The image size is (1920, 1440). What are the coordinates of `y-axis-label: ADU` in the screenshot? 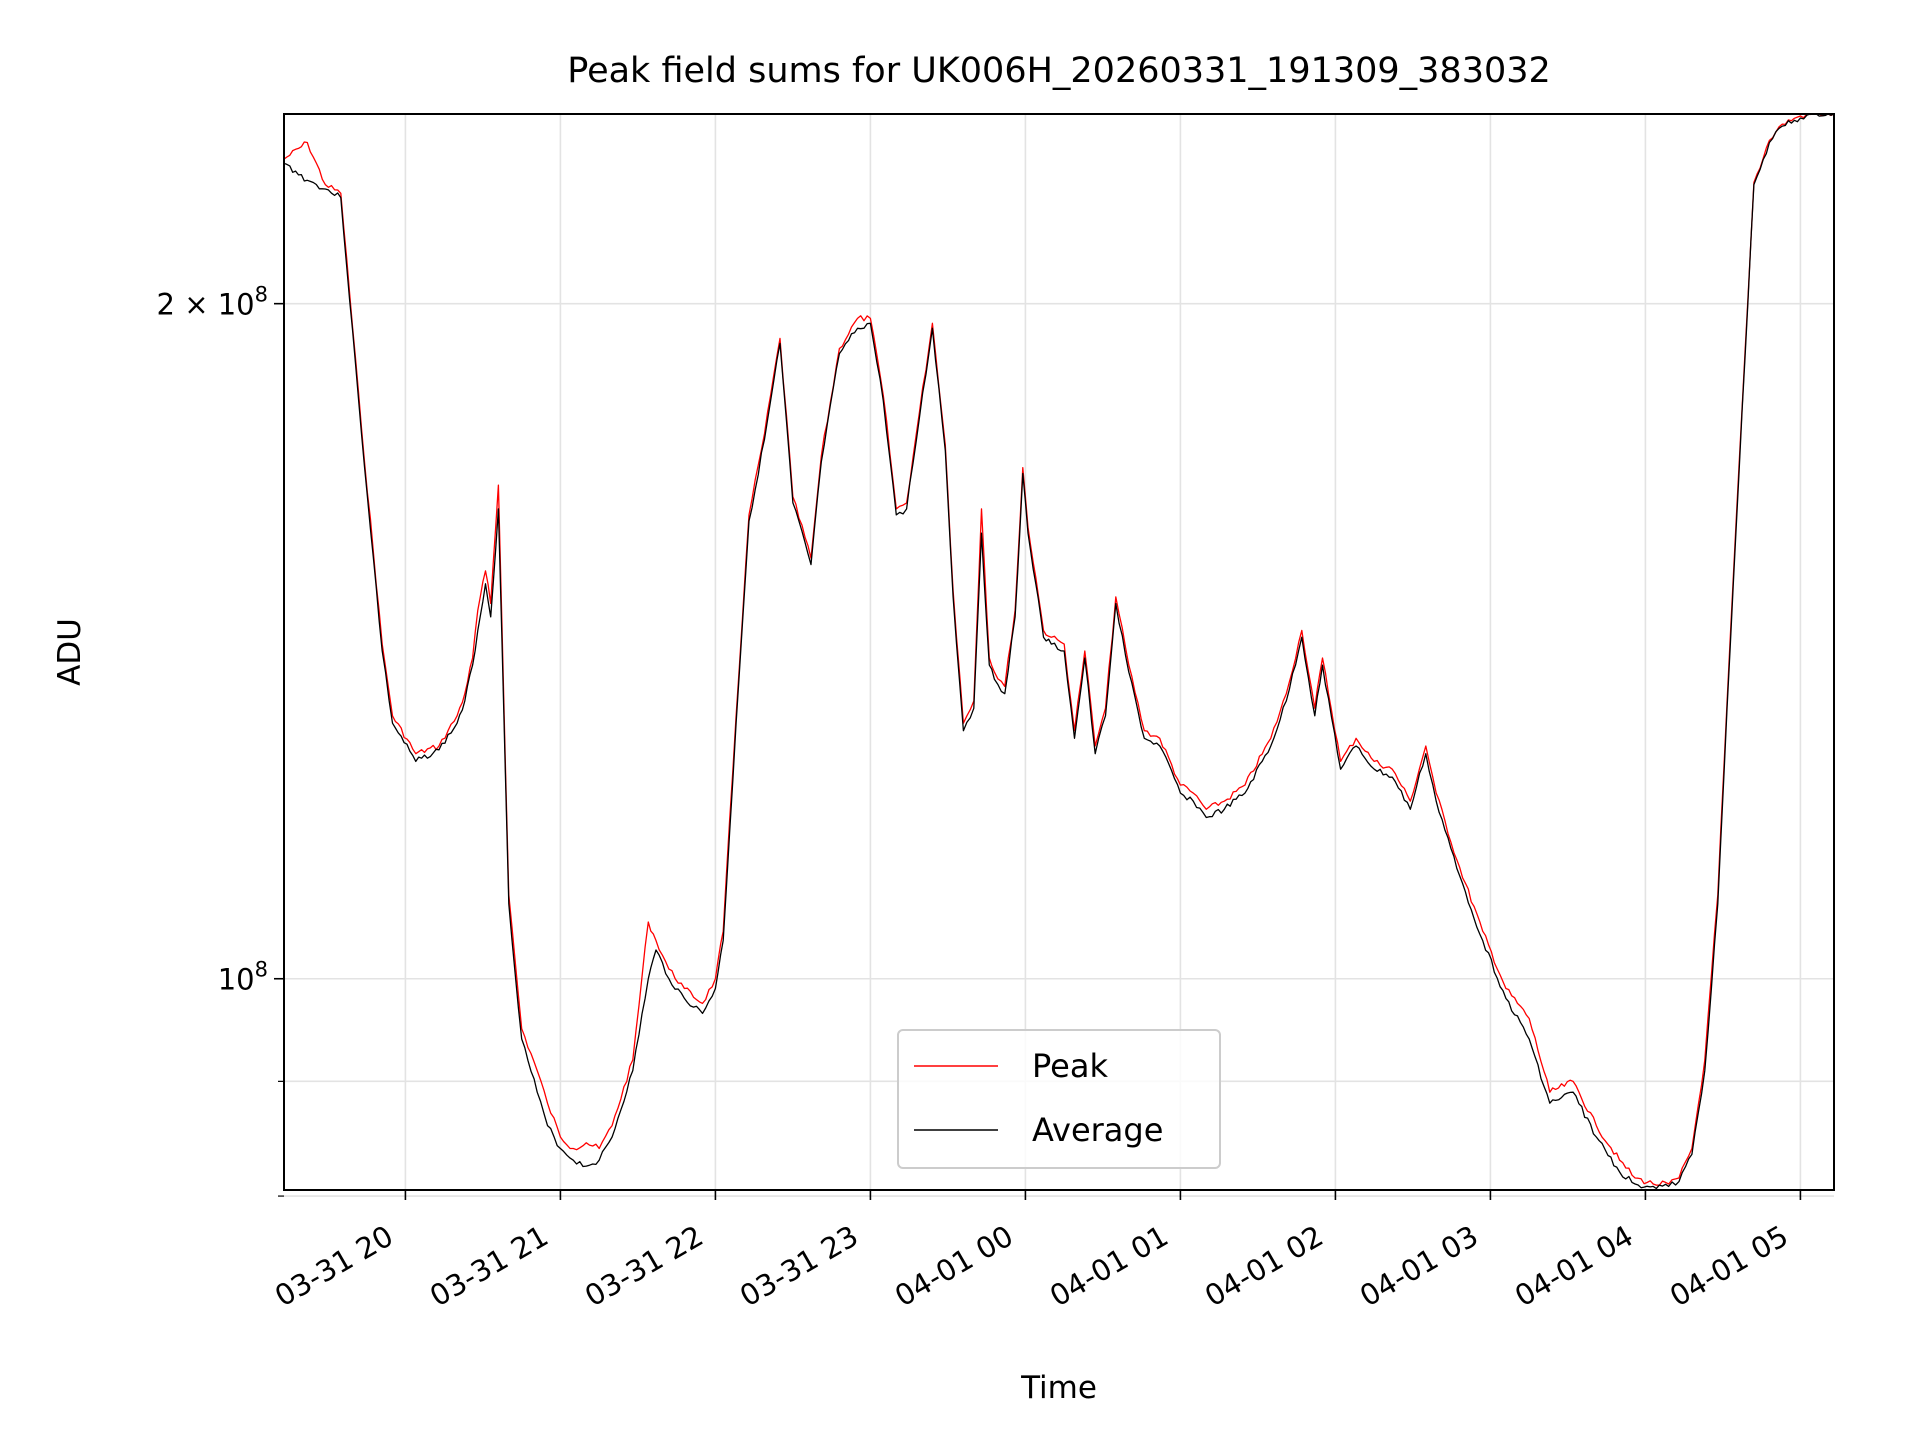 It's located at (70, 652).